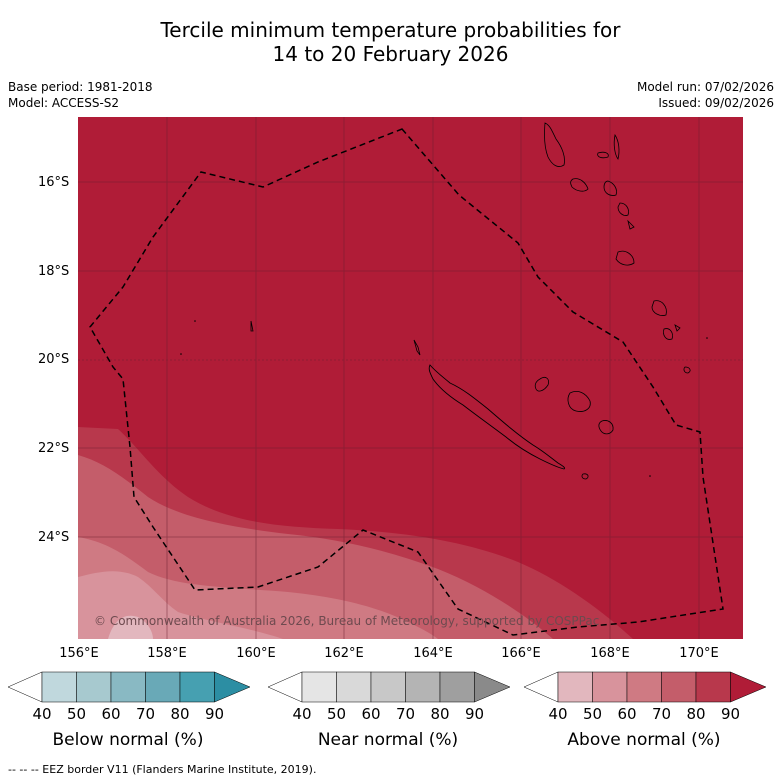  I want to click on lon-label-162e: 162°E, so click(344, 653).